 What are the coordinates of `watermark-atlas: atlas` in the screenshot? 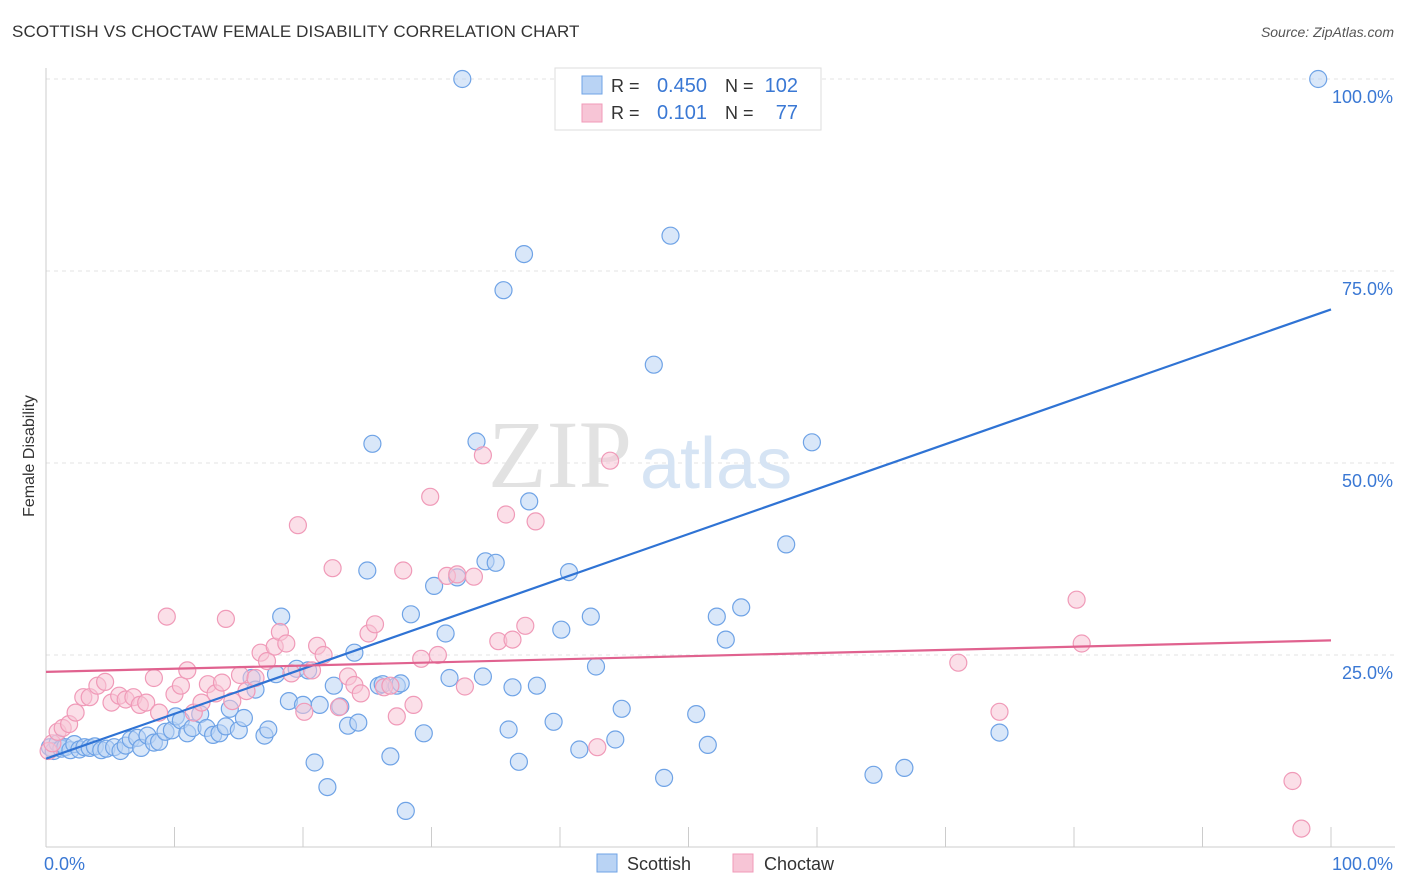 It's located at (716, 464).